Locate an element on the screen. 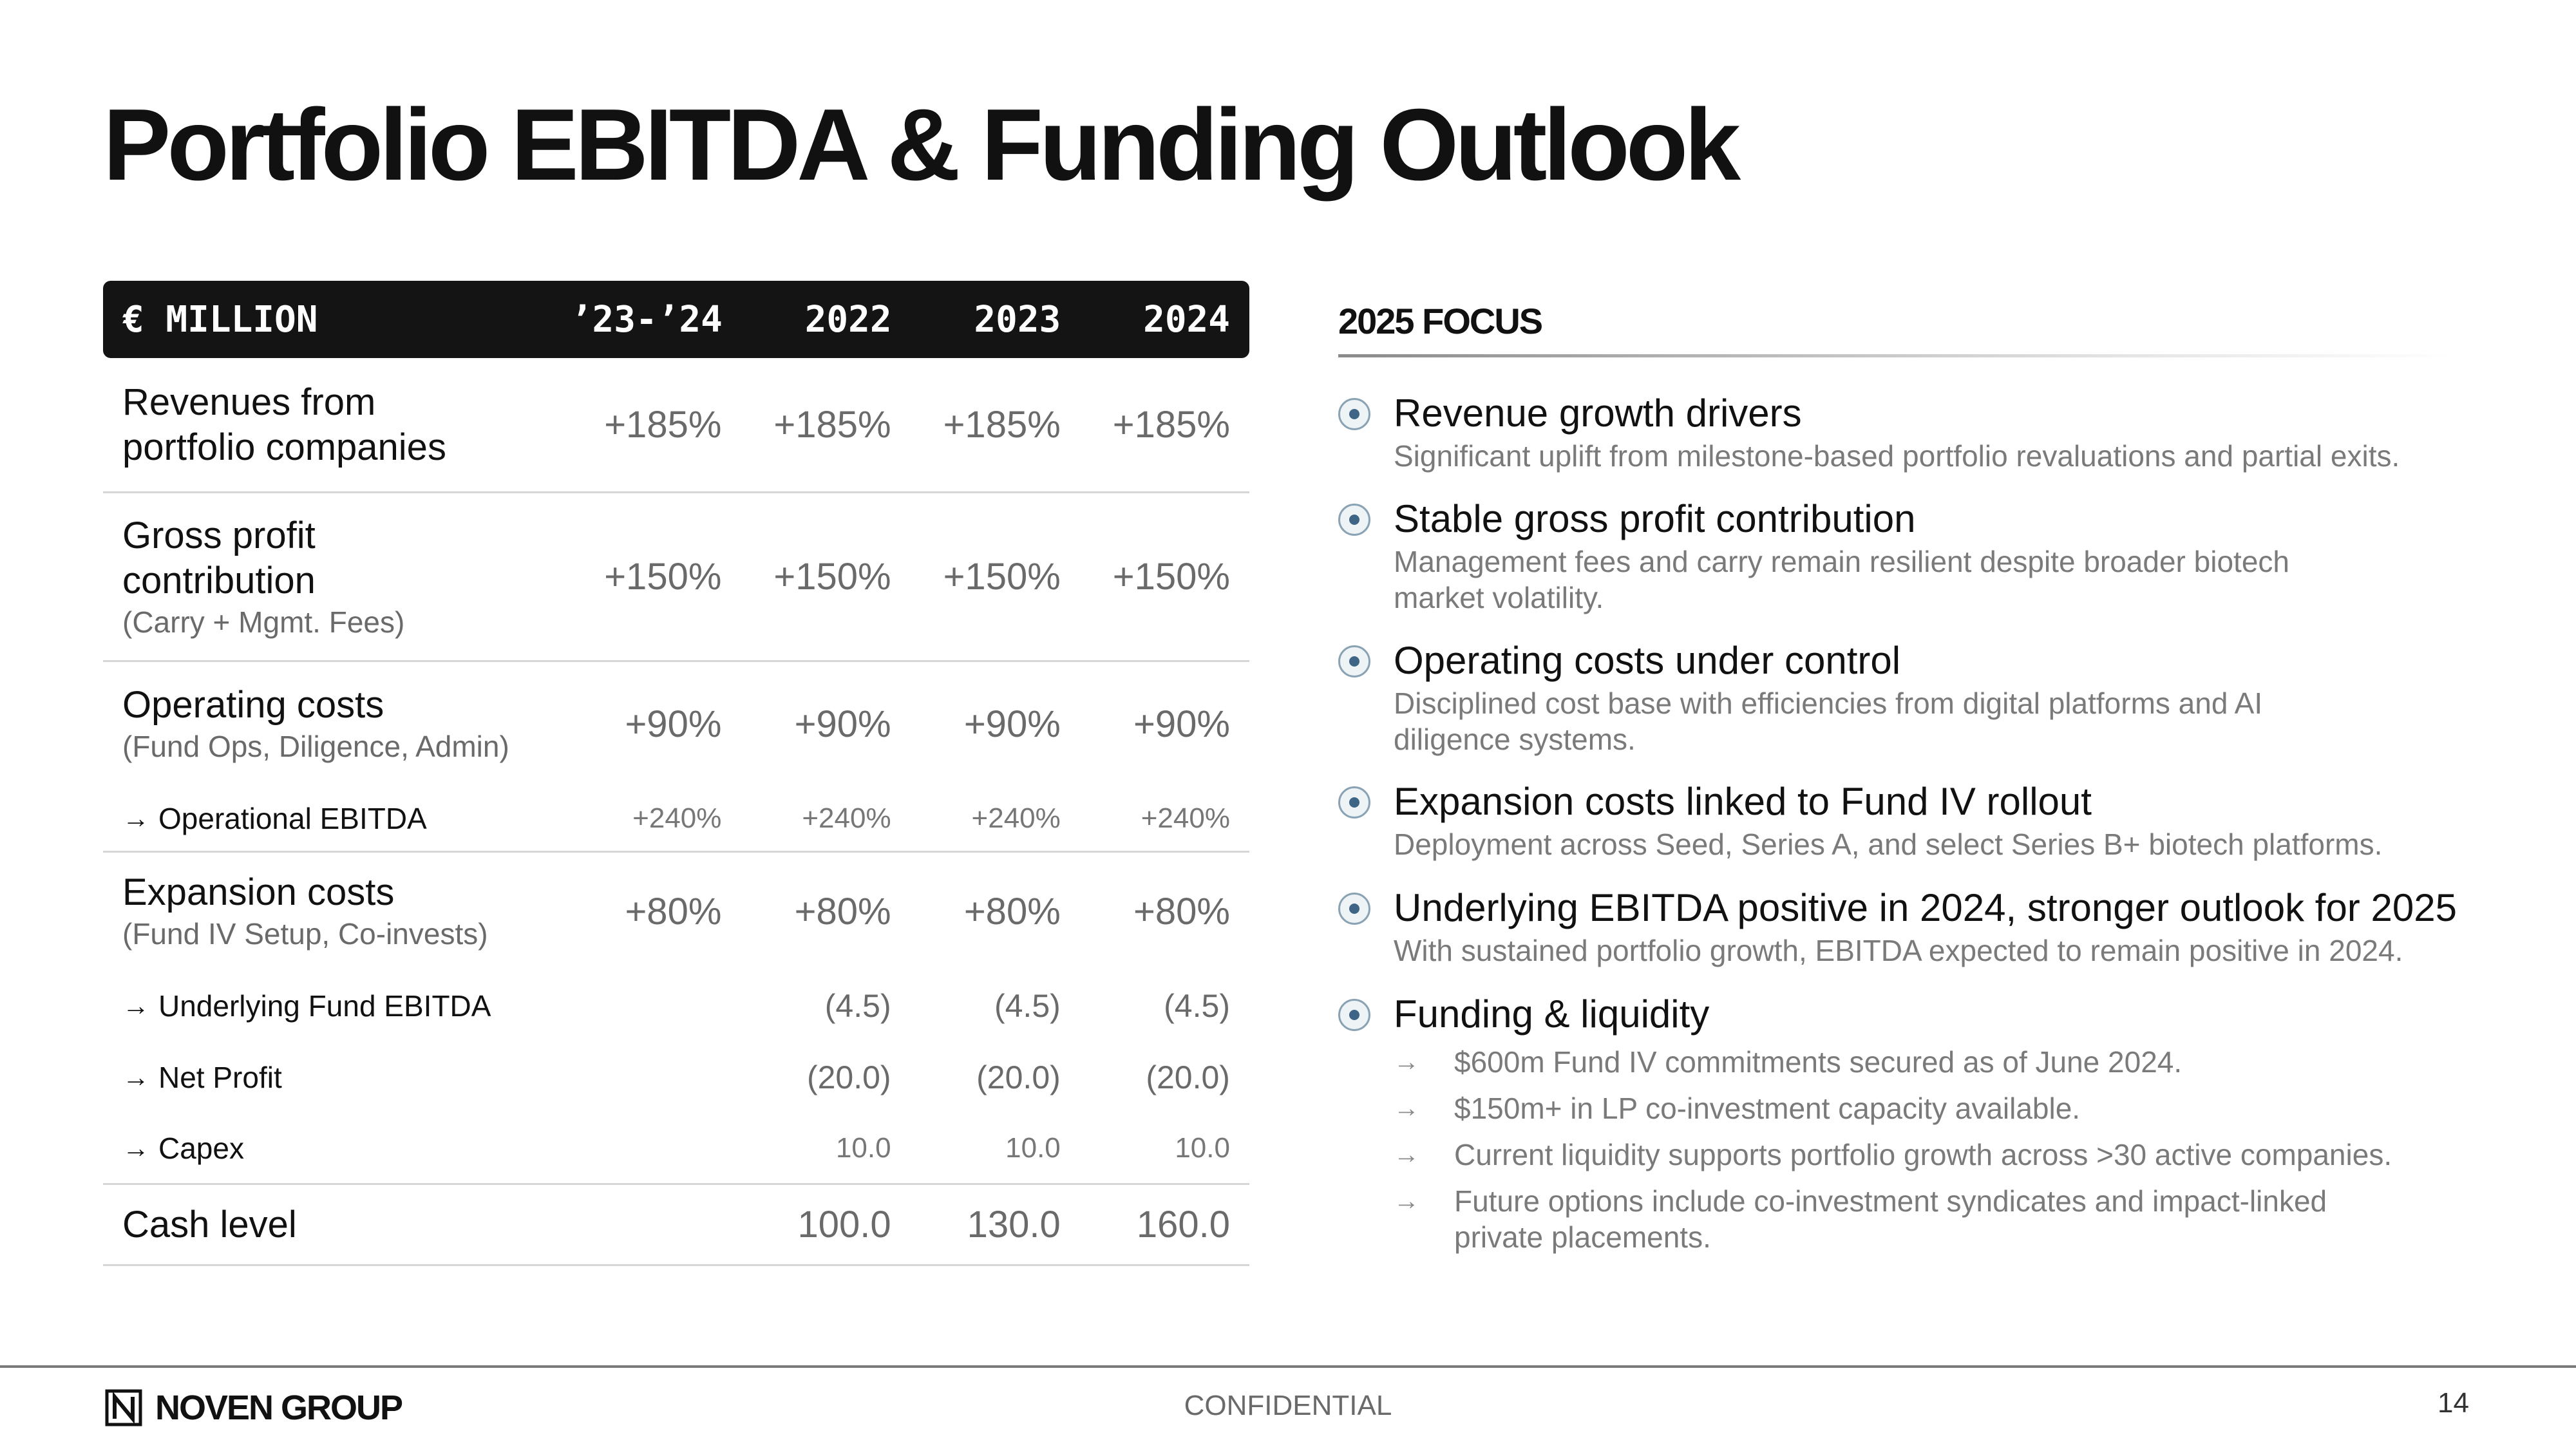 This screenshot has height=1449, width=2576. focus-heading: Operating costs under control is located at coordinates (1647, 660).